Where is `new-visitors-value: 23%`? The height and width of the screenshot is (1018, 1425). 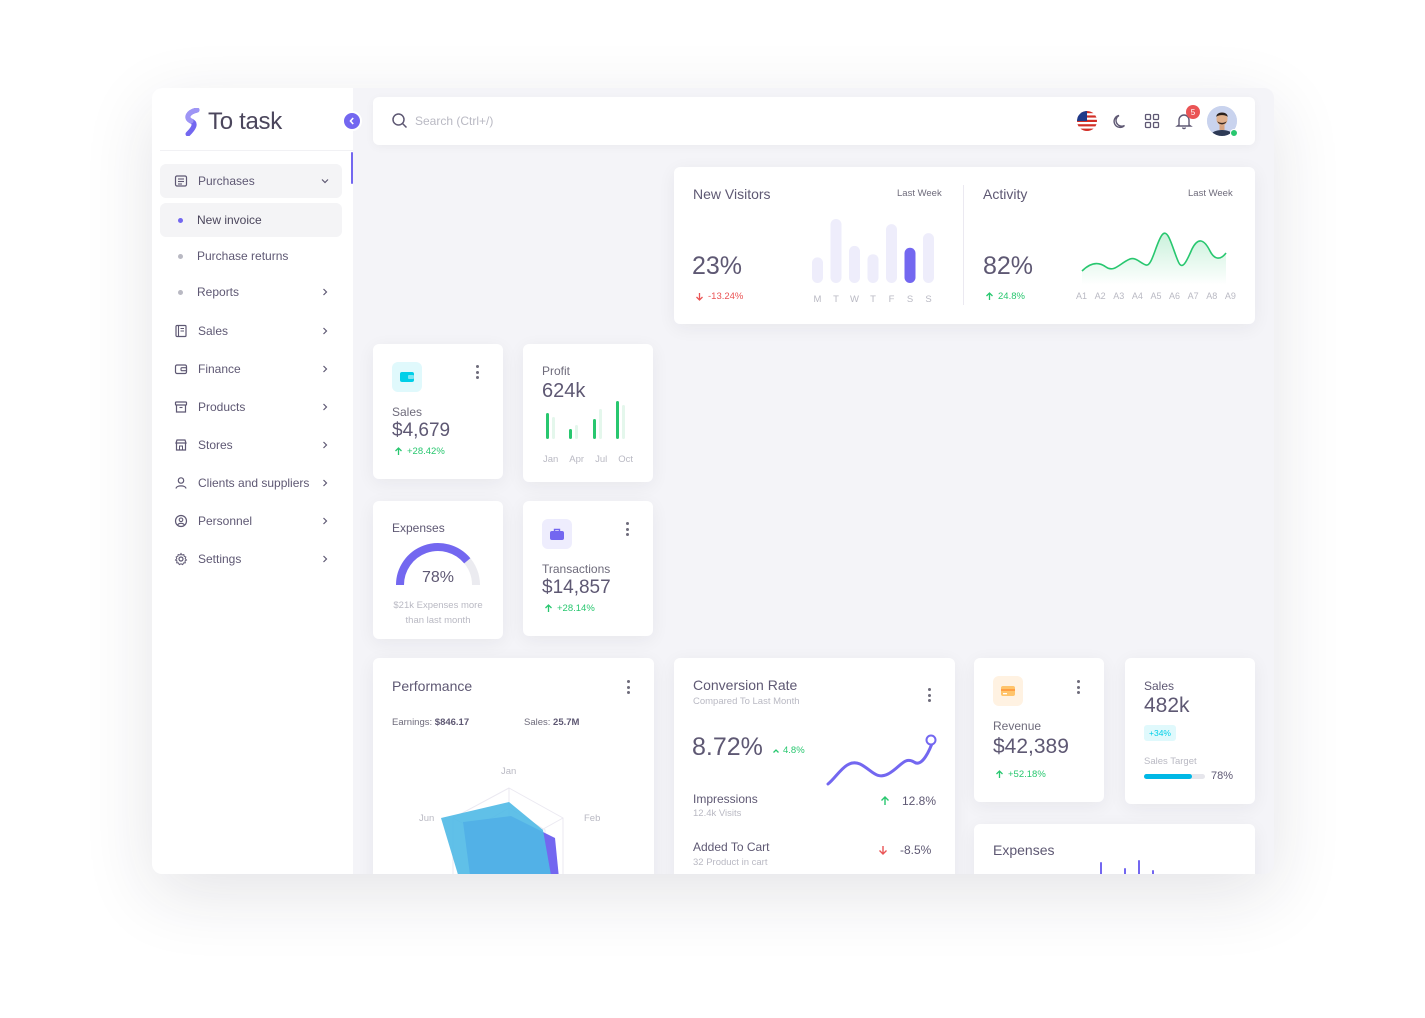
new-visitors-value: 23% is located at coordinates (717, 266).